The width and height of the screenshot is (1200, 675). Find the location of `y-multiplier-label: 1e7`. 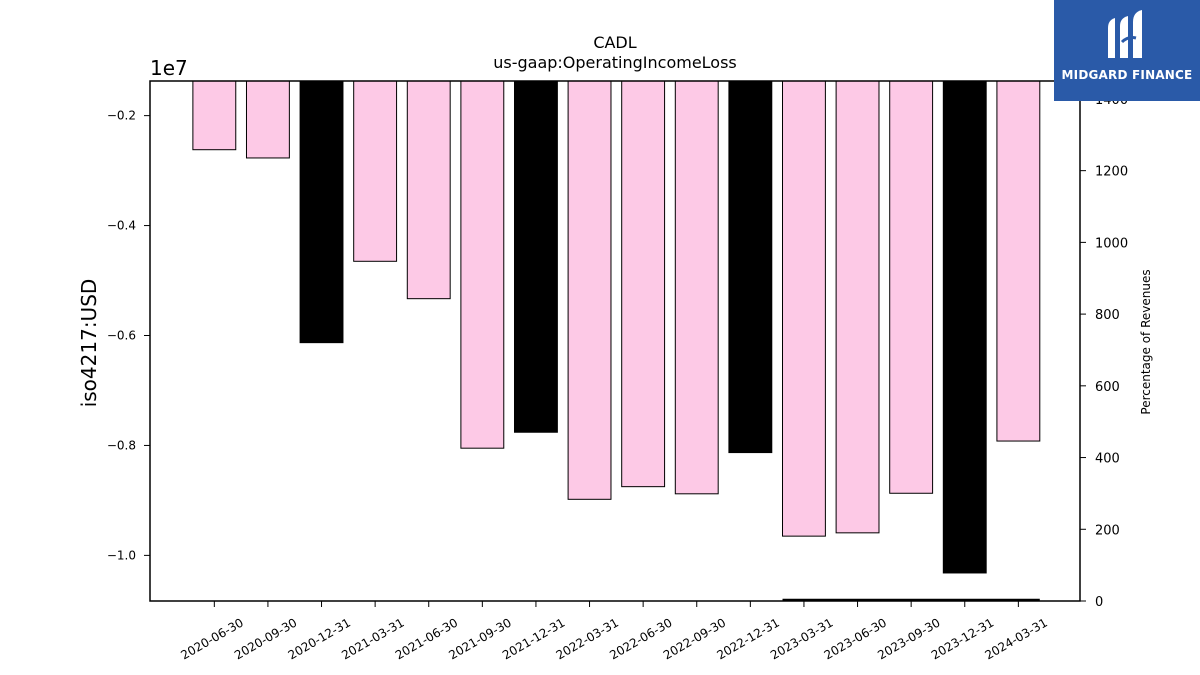

y-multiplier-label: 1e7 is located at coordinates (169, 68).